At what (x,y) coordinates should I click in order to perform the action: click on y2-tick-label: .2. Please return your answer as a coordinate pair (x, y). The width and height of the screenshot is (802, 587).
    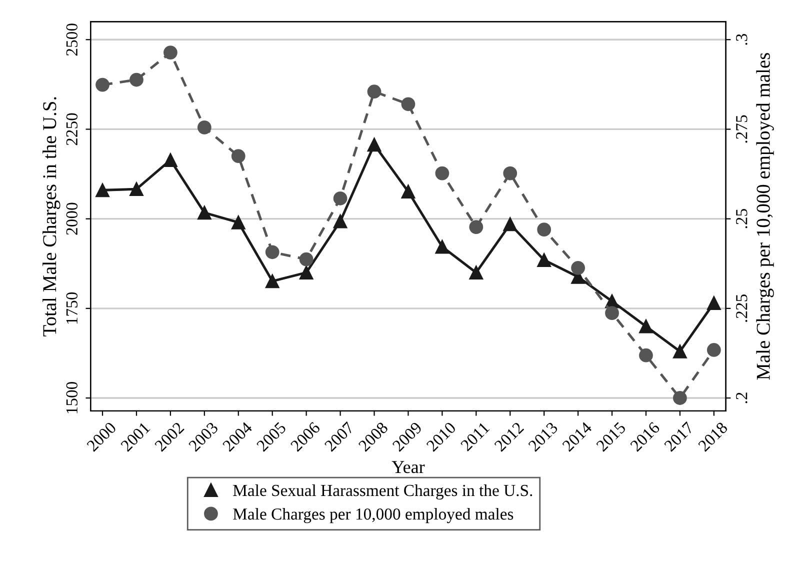
    Looking at the image, I should click on (742, 398).